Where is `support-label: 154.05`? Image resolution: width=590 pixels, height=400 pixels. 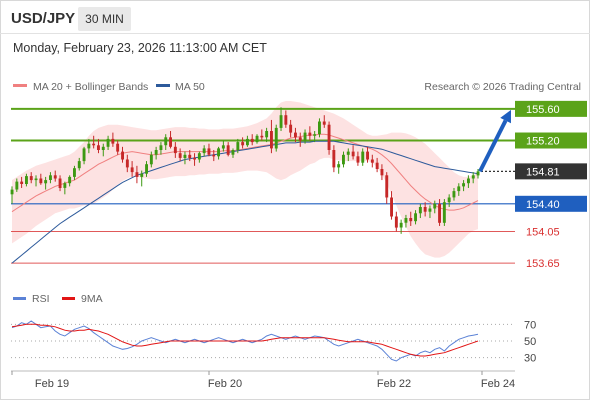
support-label: 154.05 is located at coordinates (543, 232).